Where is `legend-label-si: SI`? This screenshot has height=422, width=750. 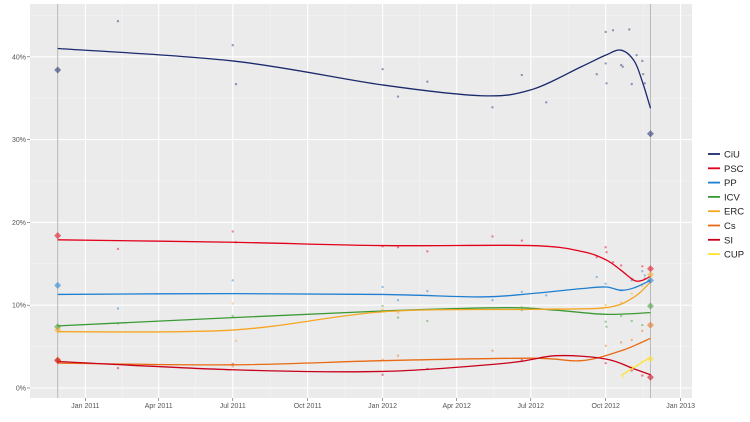
legend-label-si: SI is located at coordinates (728, 240).